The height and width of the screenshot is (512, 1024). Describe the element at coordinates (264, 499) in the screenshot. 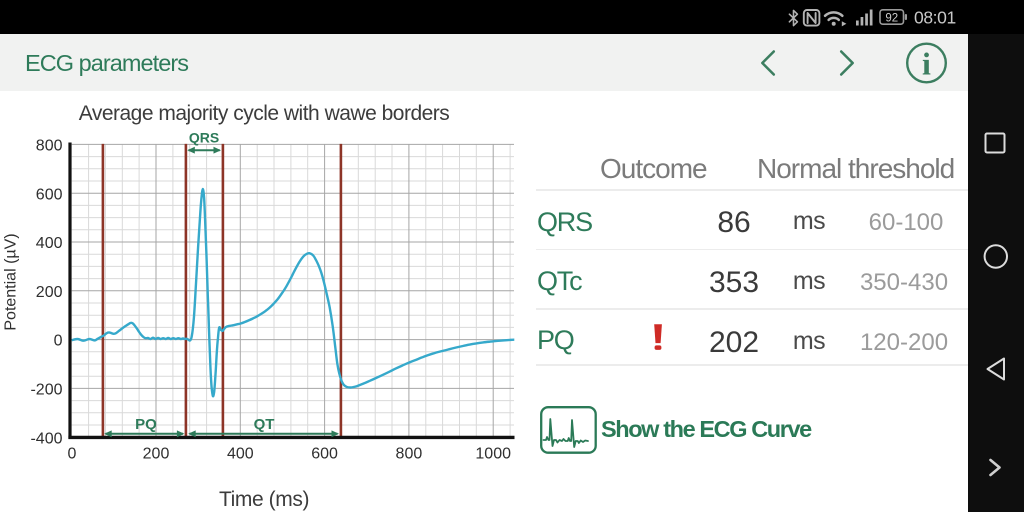

I see `svg-text: Time (ms)` at that location.